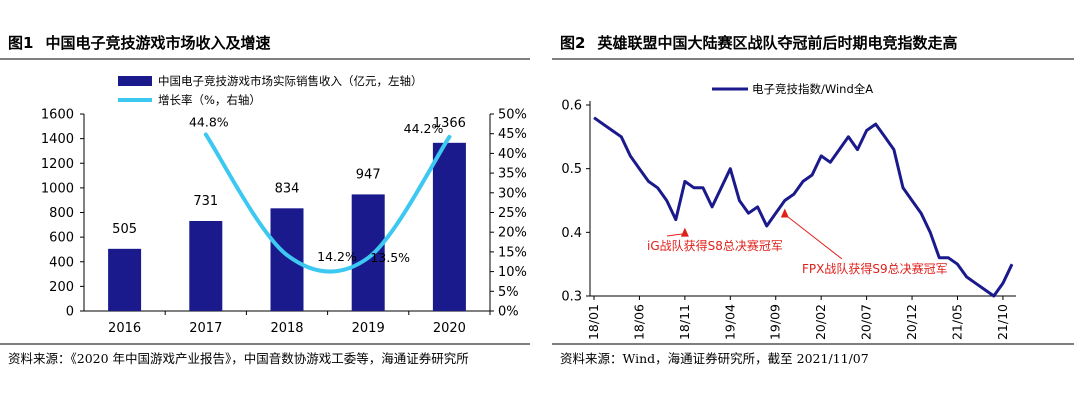  I want to click on growth-rate-line, so click(327, 203).